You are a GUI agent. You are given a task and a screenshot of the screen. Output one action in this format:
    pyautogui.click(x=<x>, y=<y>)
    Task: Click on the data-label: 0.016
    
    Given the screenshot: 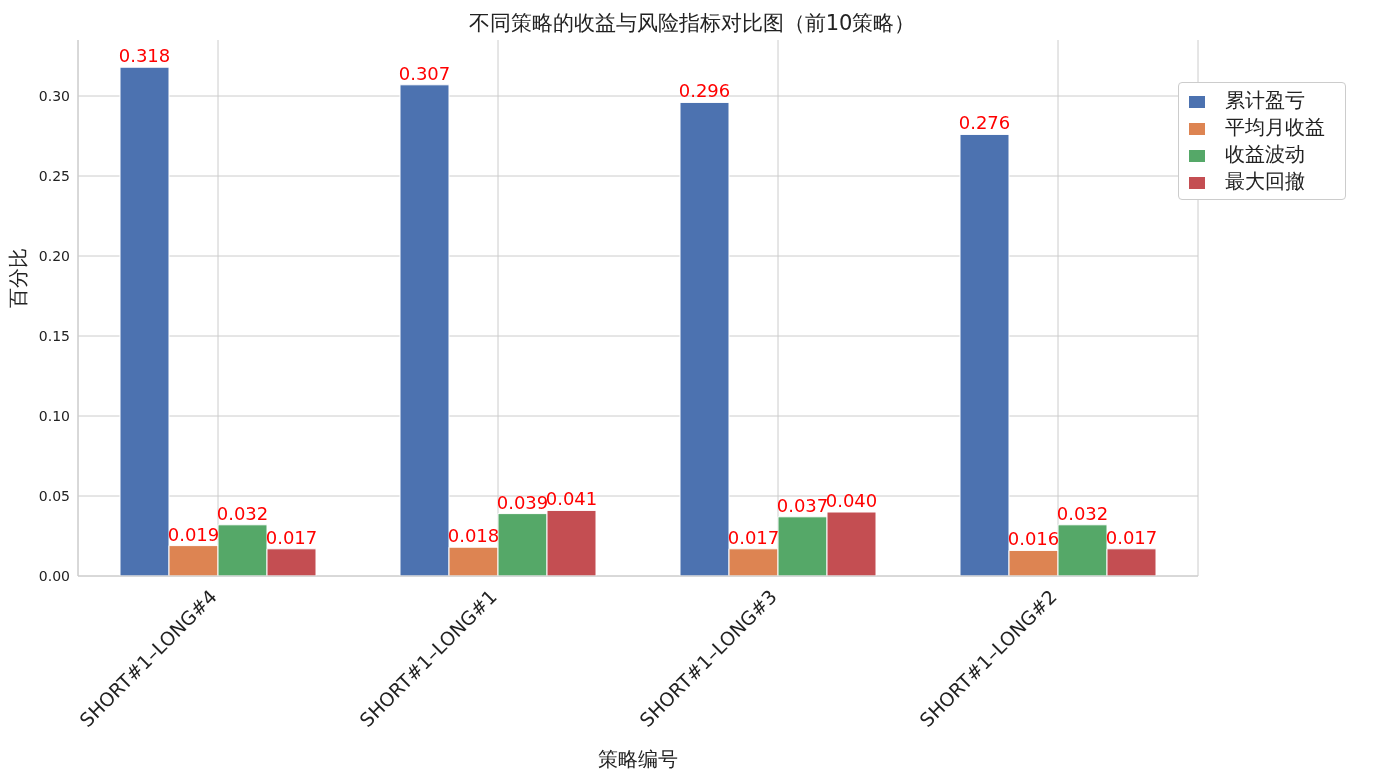 What is the action you would take?
    pyautogui.click(x=1033, y=539)
    